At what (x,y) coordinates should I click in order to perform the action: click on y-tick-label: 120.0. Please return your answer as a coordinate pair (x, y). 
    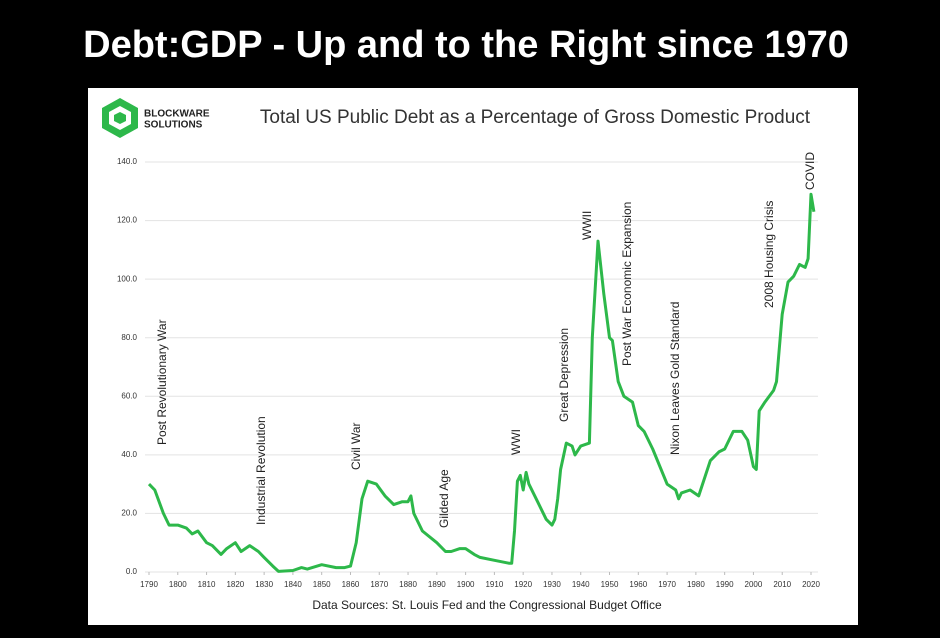
    Looking at the image, I should click on (127, 220).